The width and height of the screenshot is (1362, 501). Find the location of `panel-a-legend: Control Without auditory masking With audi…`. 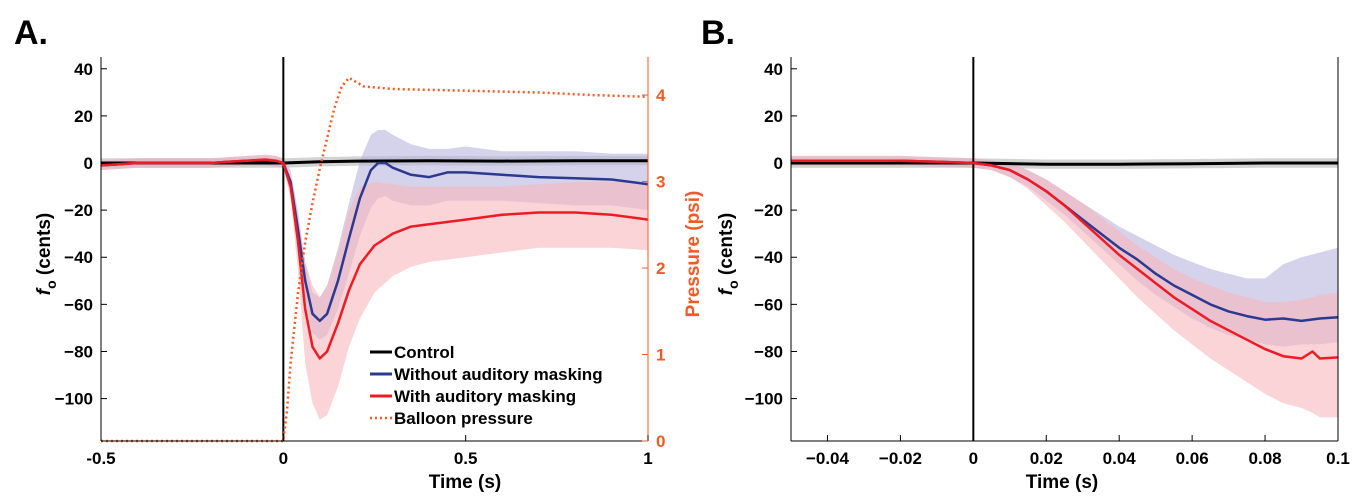

panel-a-legend: Control Without auditory masking With audi… is located at coordinates (486, 385).